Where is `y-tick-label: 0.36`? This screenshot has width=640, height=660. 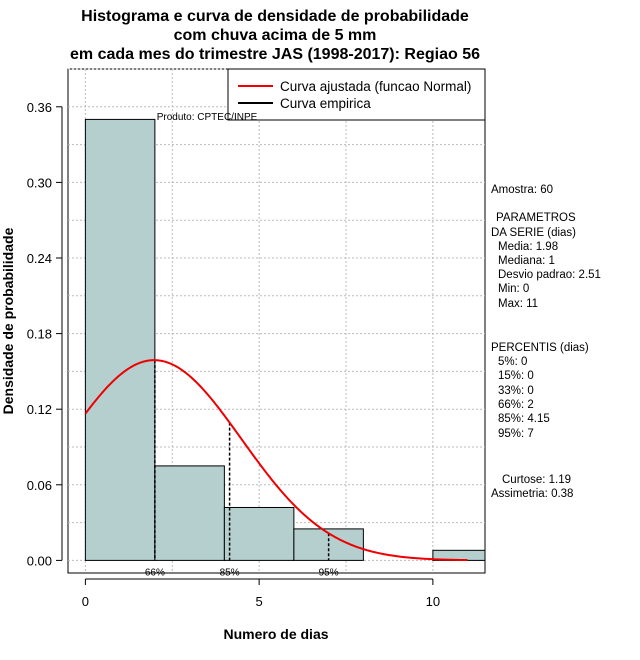 y-tick-label: 0.36 is located at coordinates (39, 107).